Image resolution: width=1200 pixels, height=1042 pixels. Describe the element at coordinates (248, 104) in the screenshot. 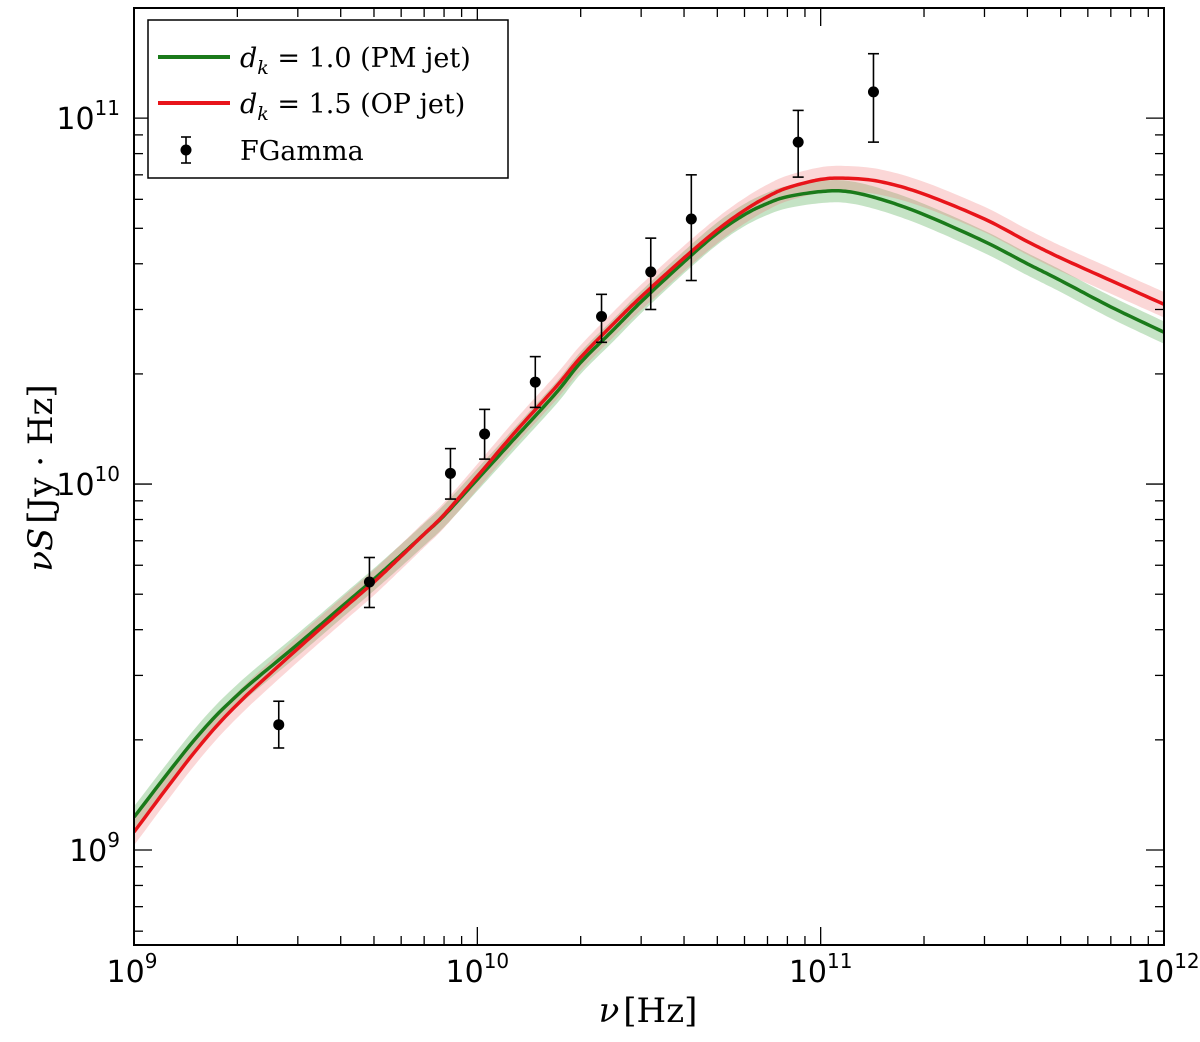

I see `legend-symbol-op-jet: d` at that location.